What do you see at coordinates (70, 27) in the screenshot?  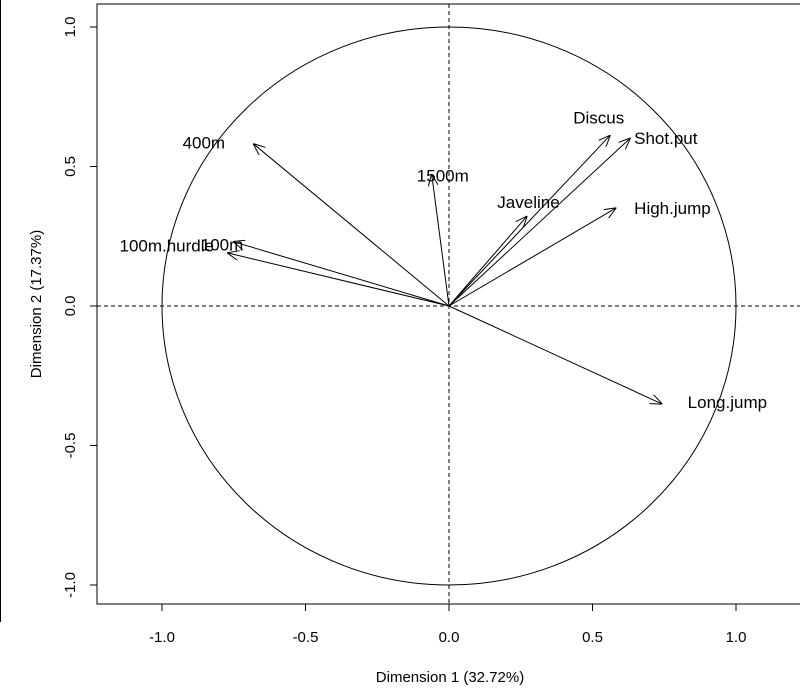 I see `y-axis-tick-label: 1.0` at bounding box center [70, 27].